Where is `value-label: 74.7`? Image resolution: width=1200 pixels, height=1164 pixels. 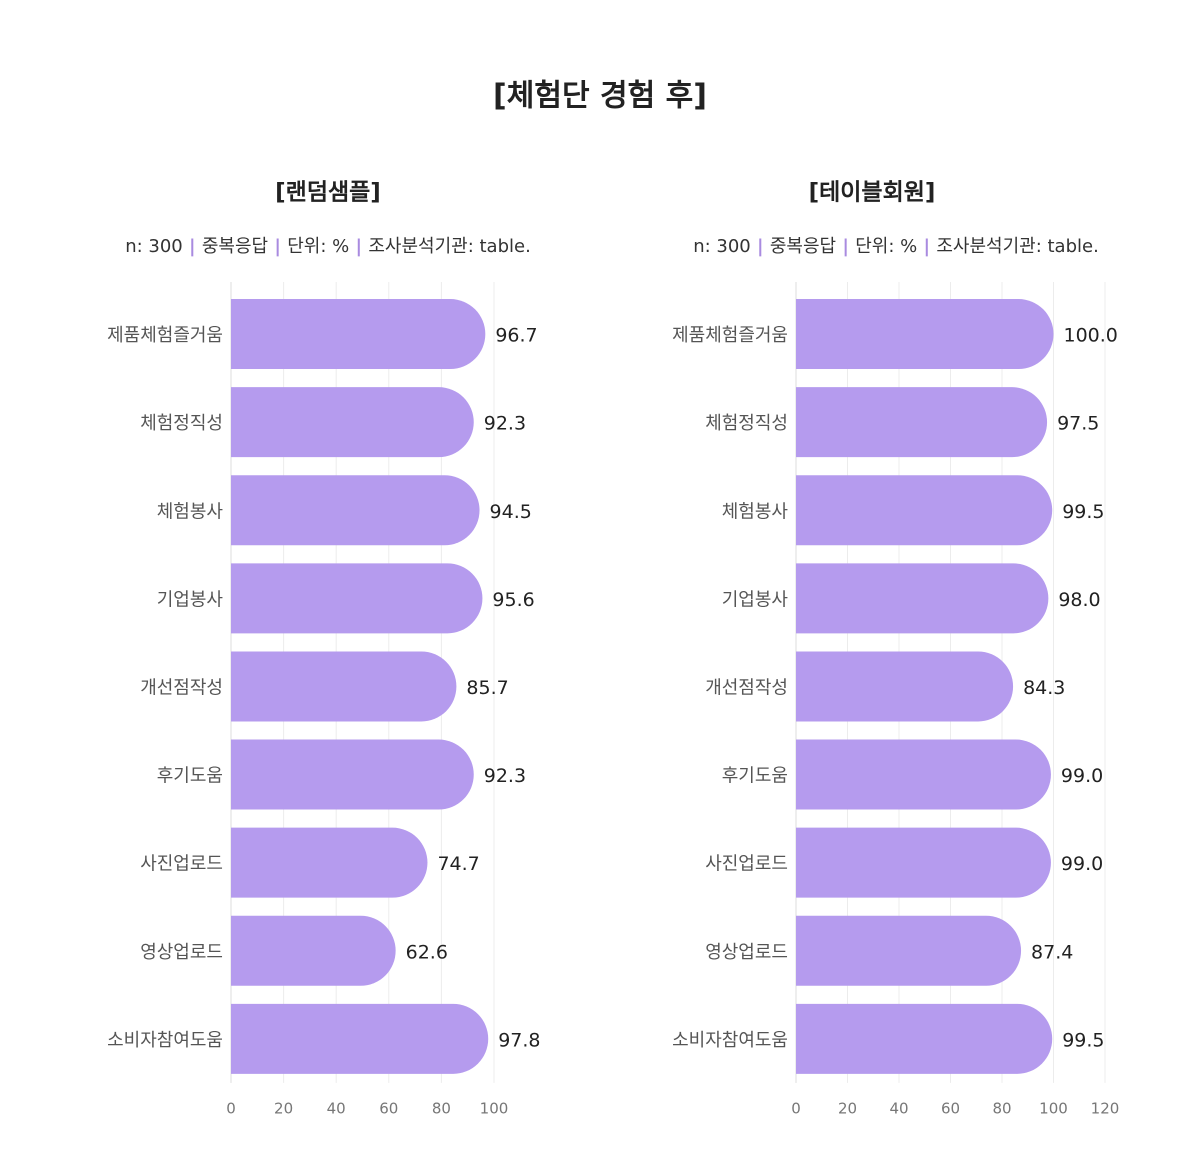 value-label: 74.7 is located at coordinates (458, 864).